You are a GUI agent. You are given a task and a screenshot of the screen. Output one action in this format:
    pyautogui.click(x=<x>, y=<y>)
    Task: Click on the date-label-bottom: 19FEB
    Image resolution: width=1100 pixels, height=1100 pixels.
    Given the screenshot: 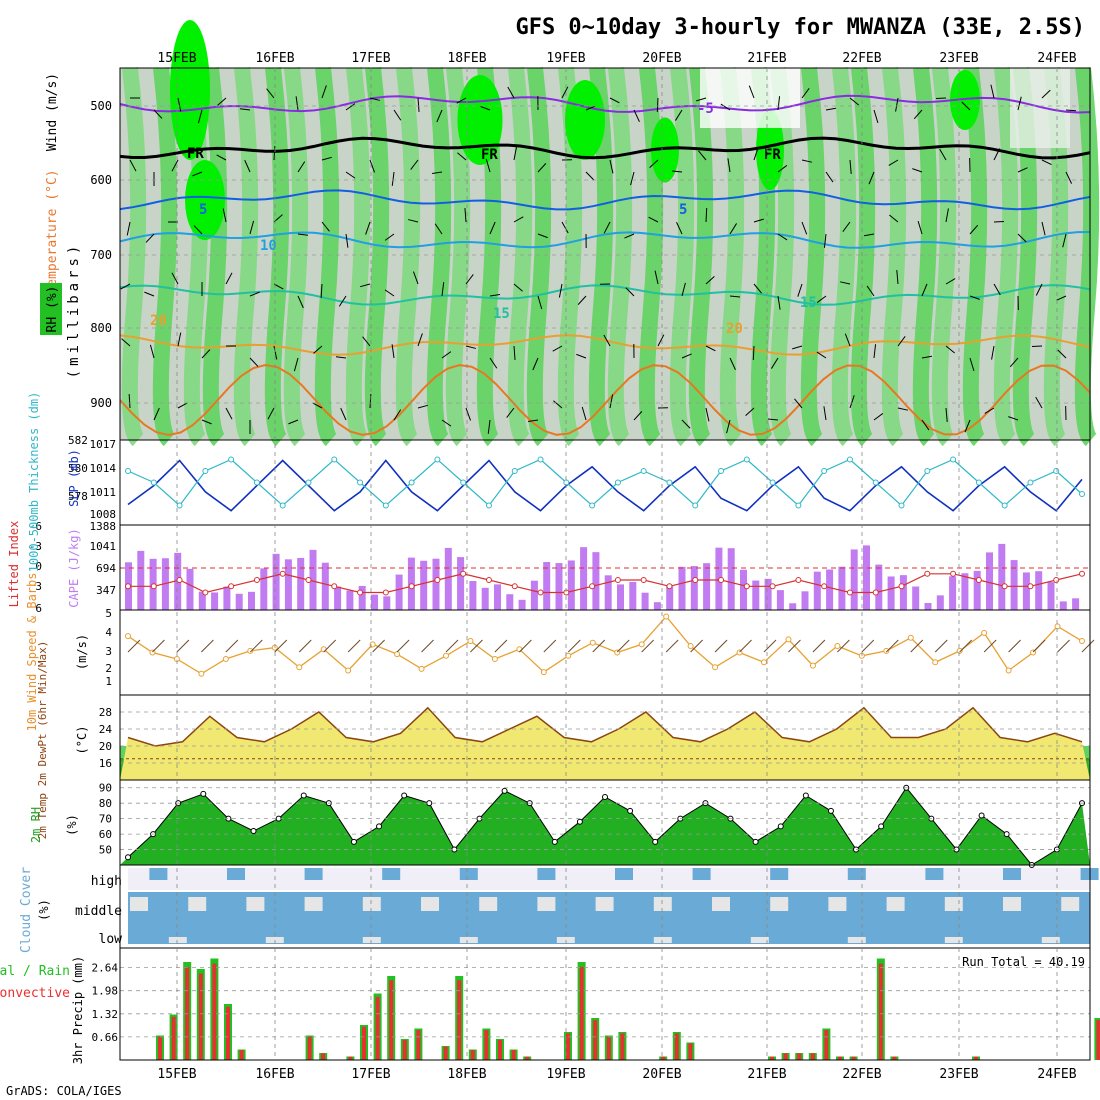 What is the action you would take?
    pyautogui.click(x=565, y=1074)
    